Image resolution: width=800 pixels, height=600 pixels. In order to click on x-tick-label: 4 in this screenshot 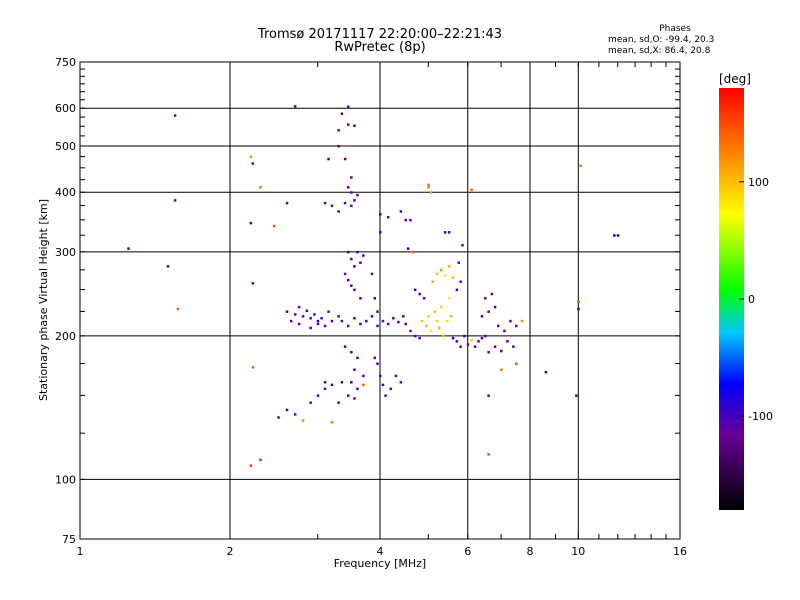, I will do `click(380, 551)`.